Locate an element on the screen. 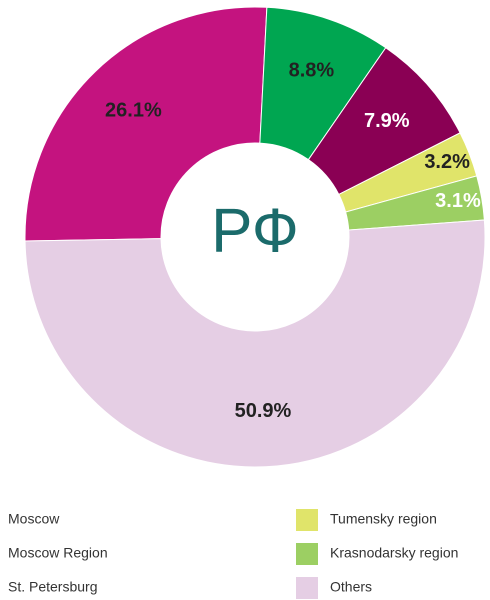 This screenshot has width=490, height=600. value-label: 26.1% is located at coordinates (133, 110).